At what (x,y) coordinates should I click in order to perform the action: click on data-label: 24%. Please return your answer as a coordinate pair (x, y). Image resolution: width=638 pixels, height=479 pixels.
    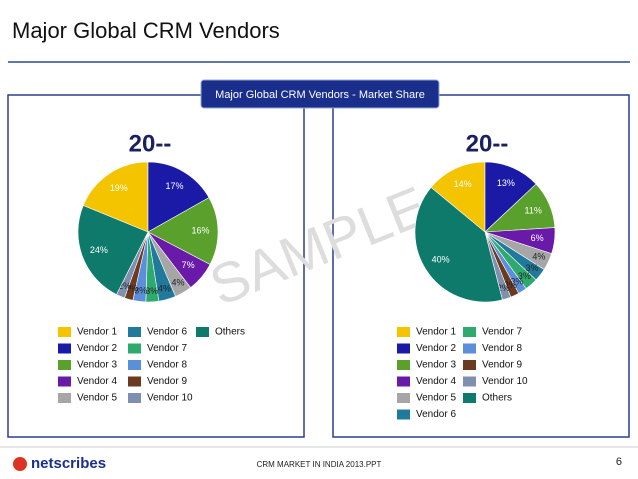
    Looking at the image, I should click on (99, 250).